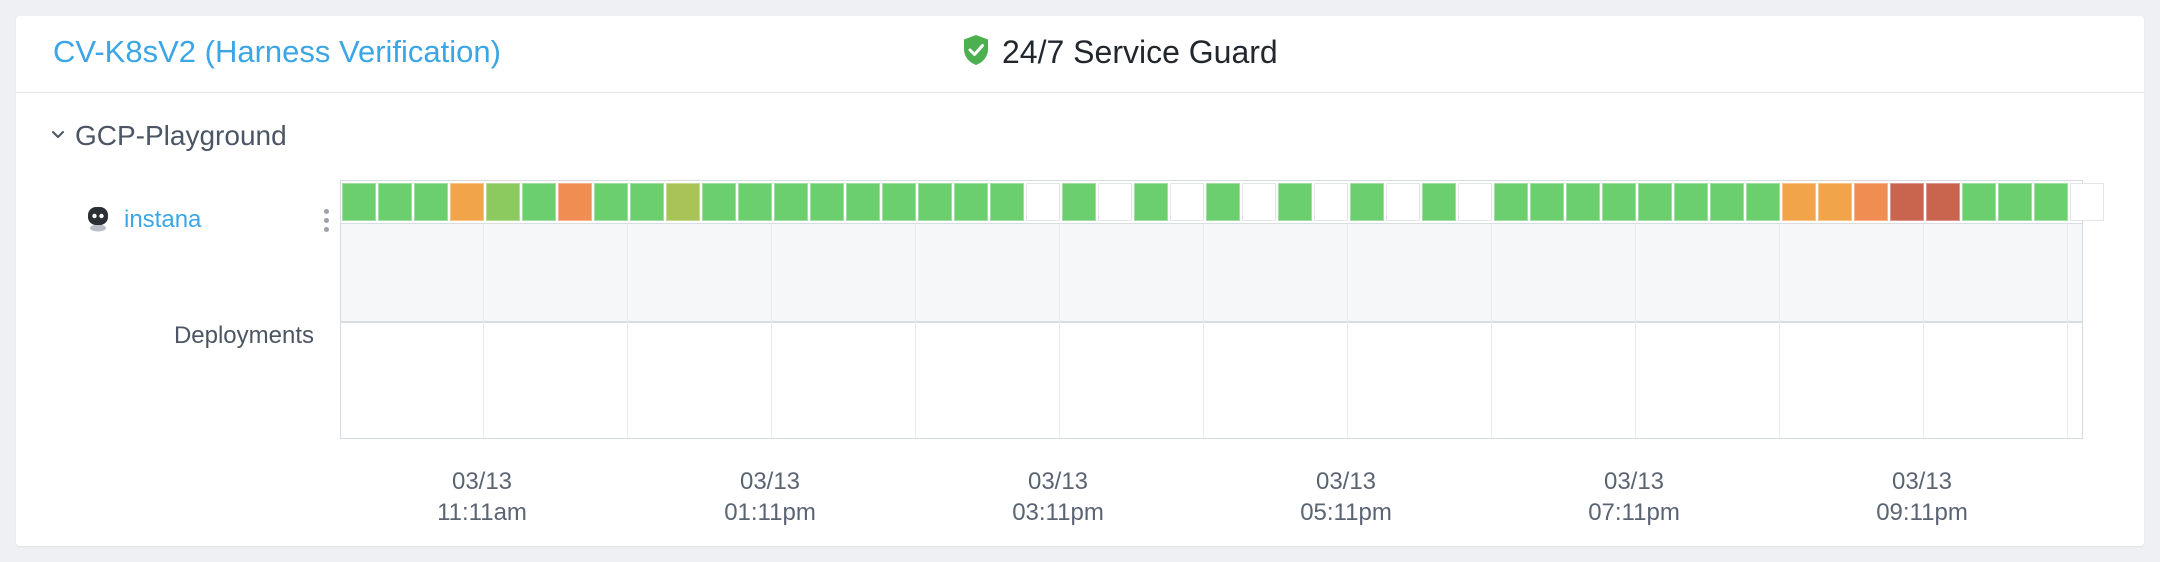 Image resolution: width=2160 pixels, height=562 pixels. I want to click on service-name-link: instana, so click(163, 219).